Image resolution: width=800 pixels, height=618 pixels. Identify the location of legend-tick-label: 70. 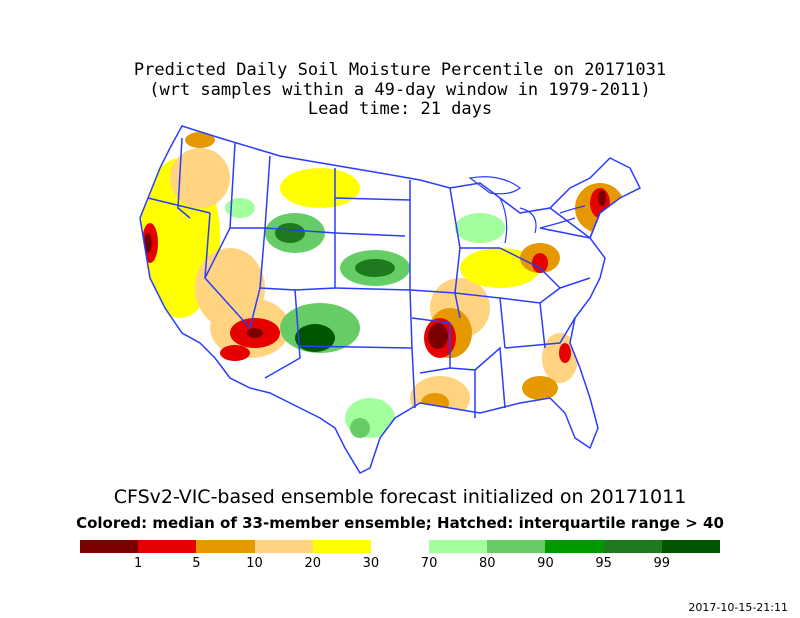
(429, 563).